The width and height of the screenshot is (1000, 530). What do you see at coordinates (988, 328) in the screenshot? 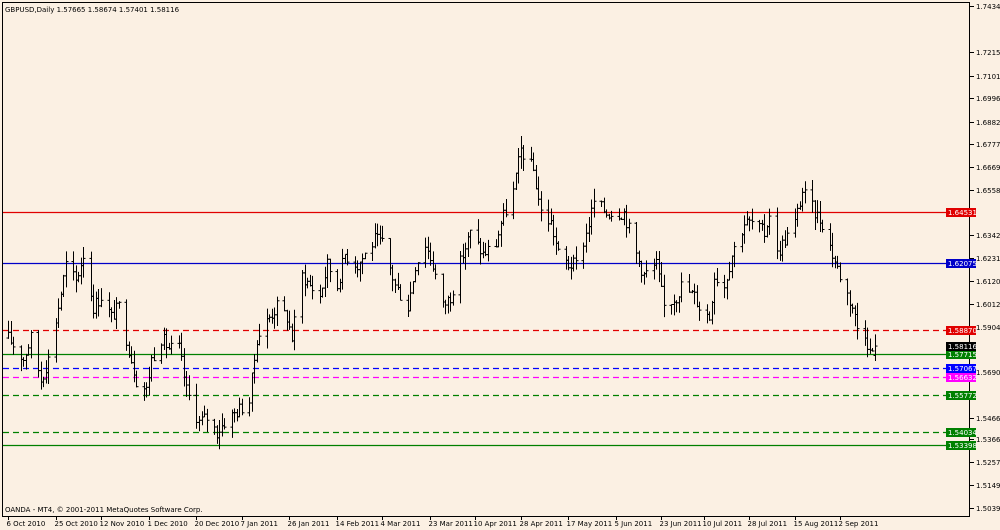
I see `y-tick-label: 1.59040` at bounding box center [988, 328].